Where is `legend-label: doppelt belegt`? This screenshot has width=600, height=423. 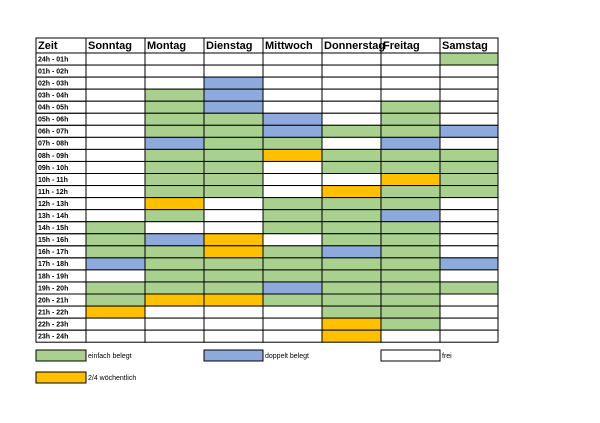
legend-label: doppelt belegt is located at coordinates (287, 356).